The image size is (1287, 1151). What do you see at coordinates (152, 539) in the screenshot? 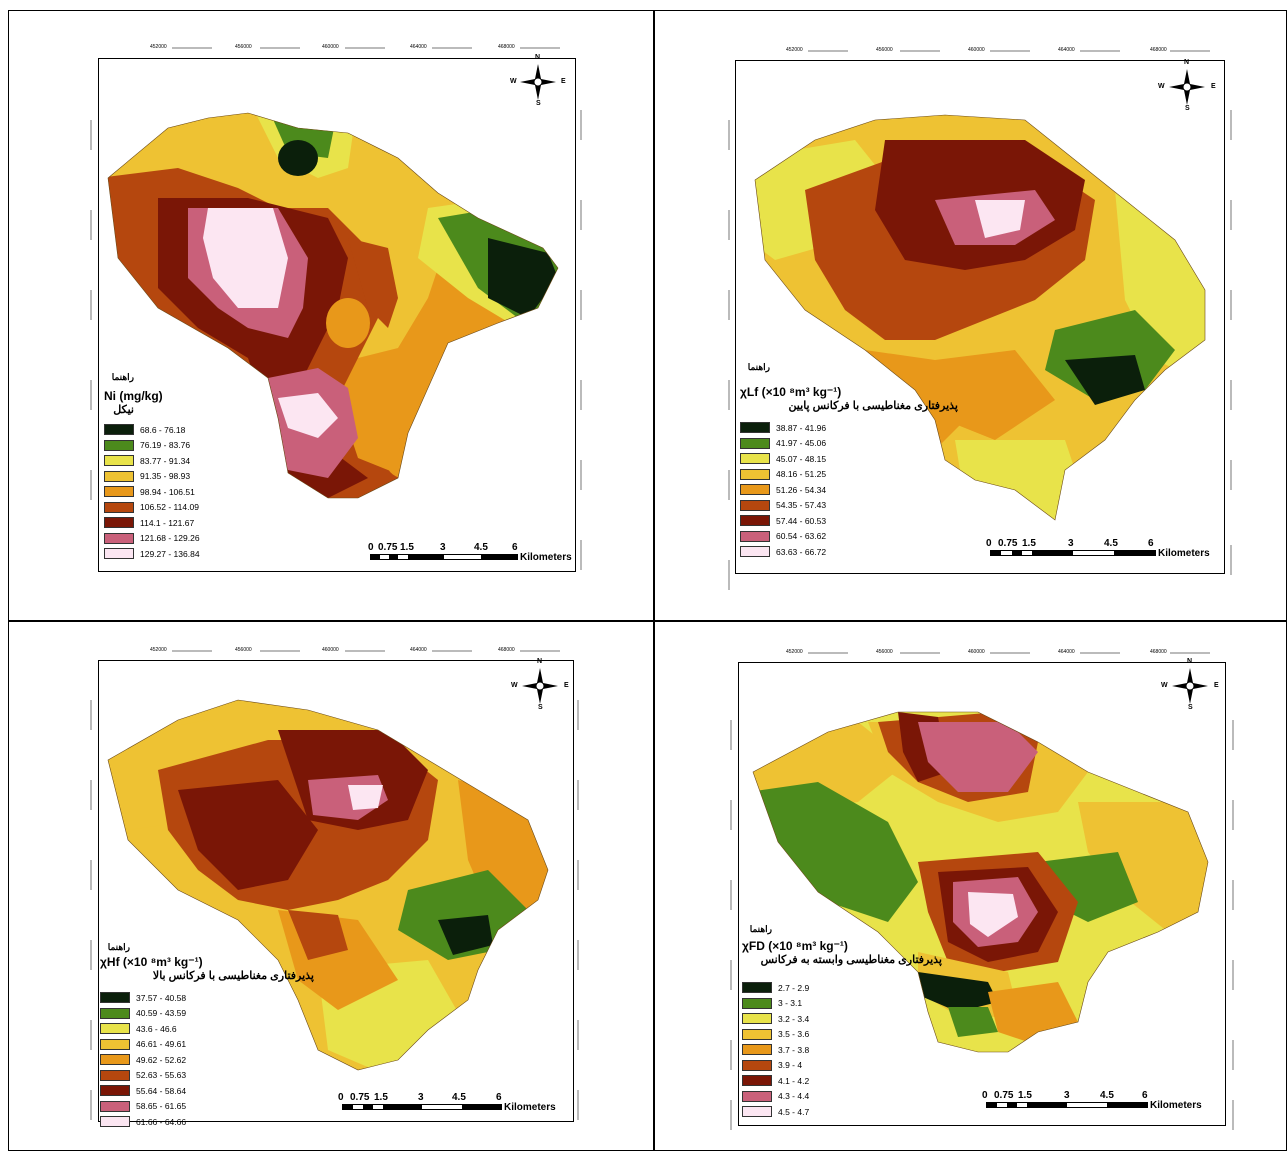
I see `legend-item: 121.68 - 129.26` at bounding box center [152, 539].